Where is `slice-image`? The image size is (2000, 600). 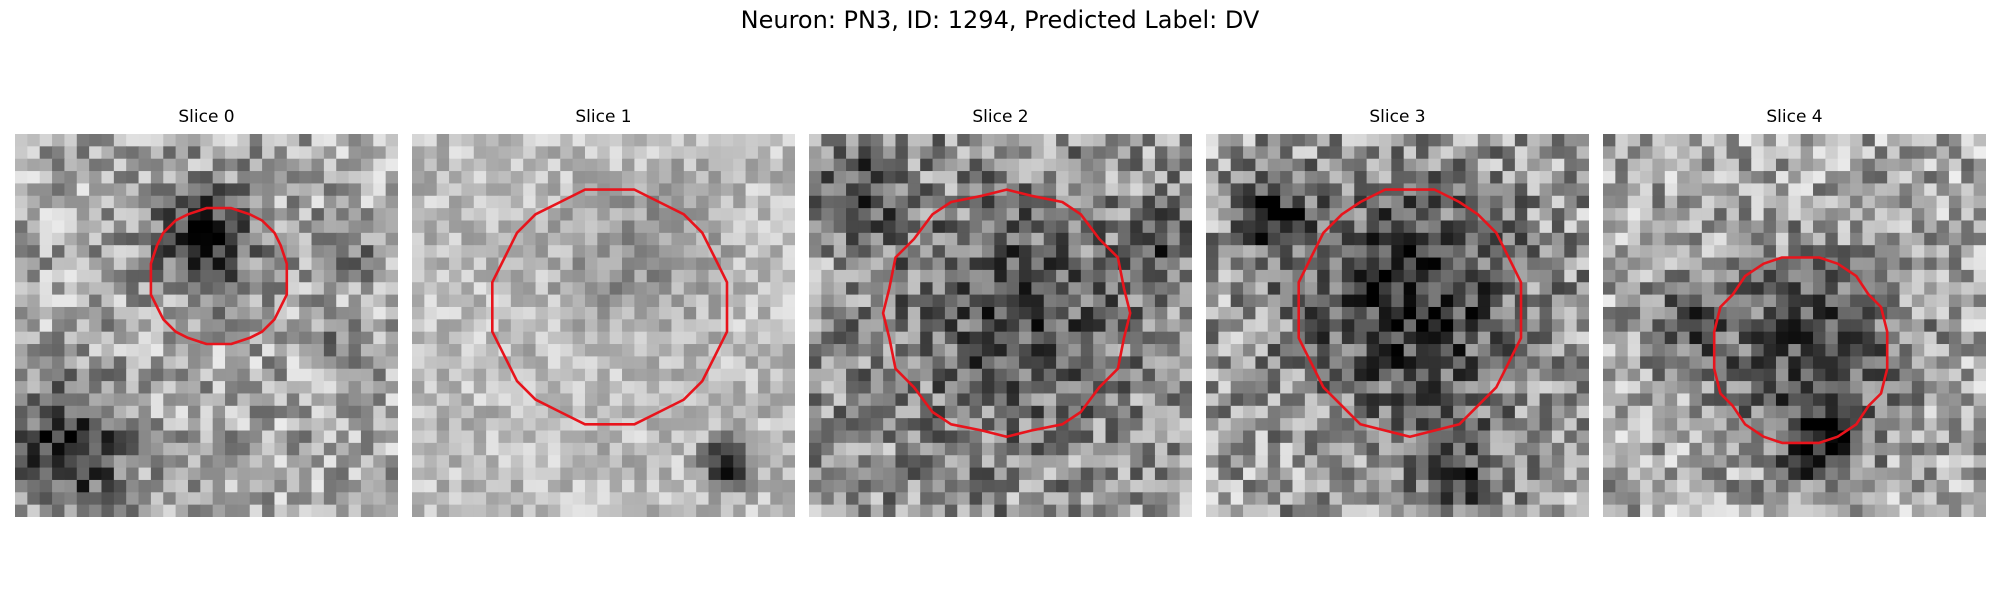
slice-image is located at coordinates (1397, 325).